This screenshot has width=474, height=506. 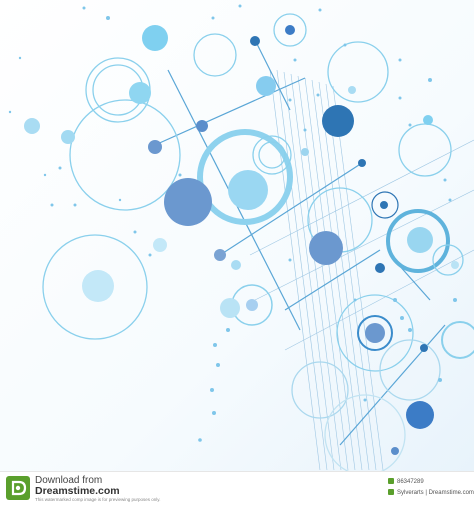 What do you see at coordinates (391, 481) in the screenshot?
I see `id-badge-icon` at bounding box center [391, 481].